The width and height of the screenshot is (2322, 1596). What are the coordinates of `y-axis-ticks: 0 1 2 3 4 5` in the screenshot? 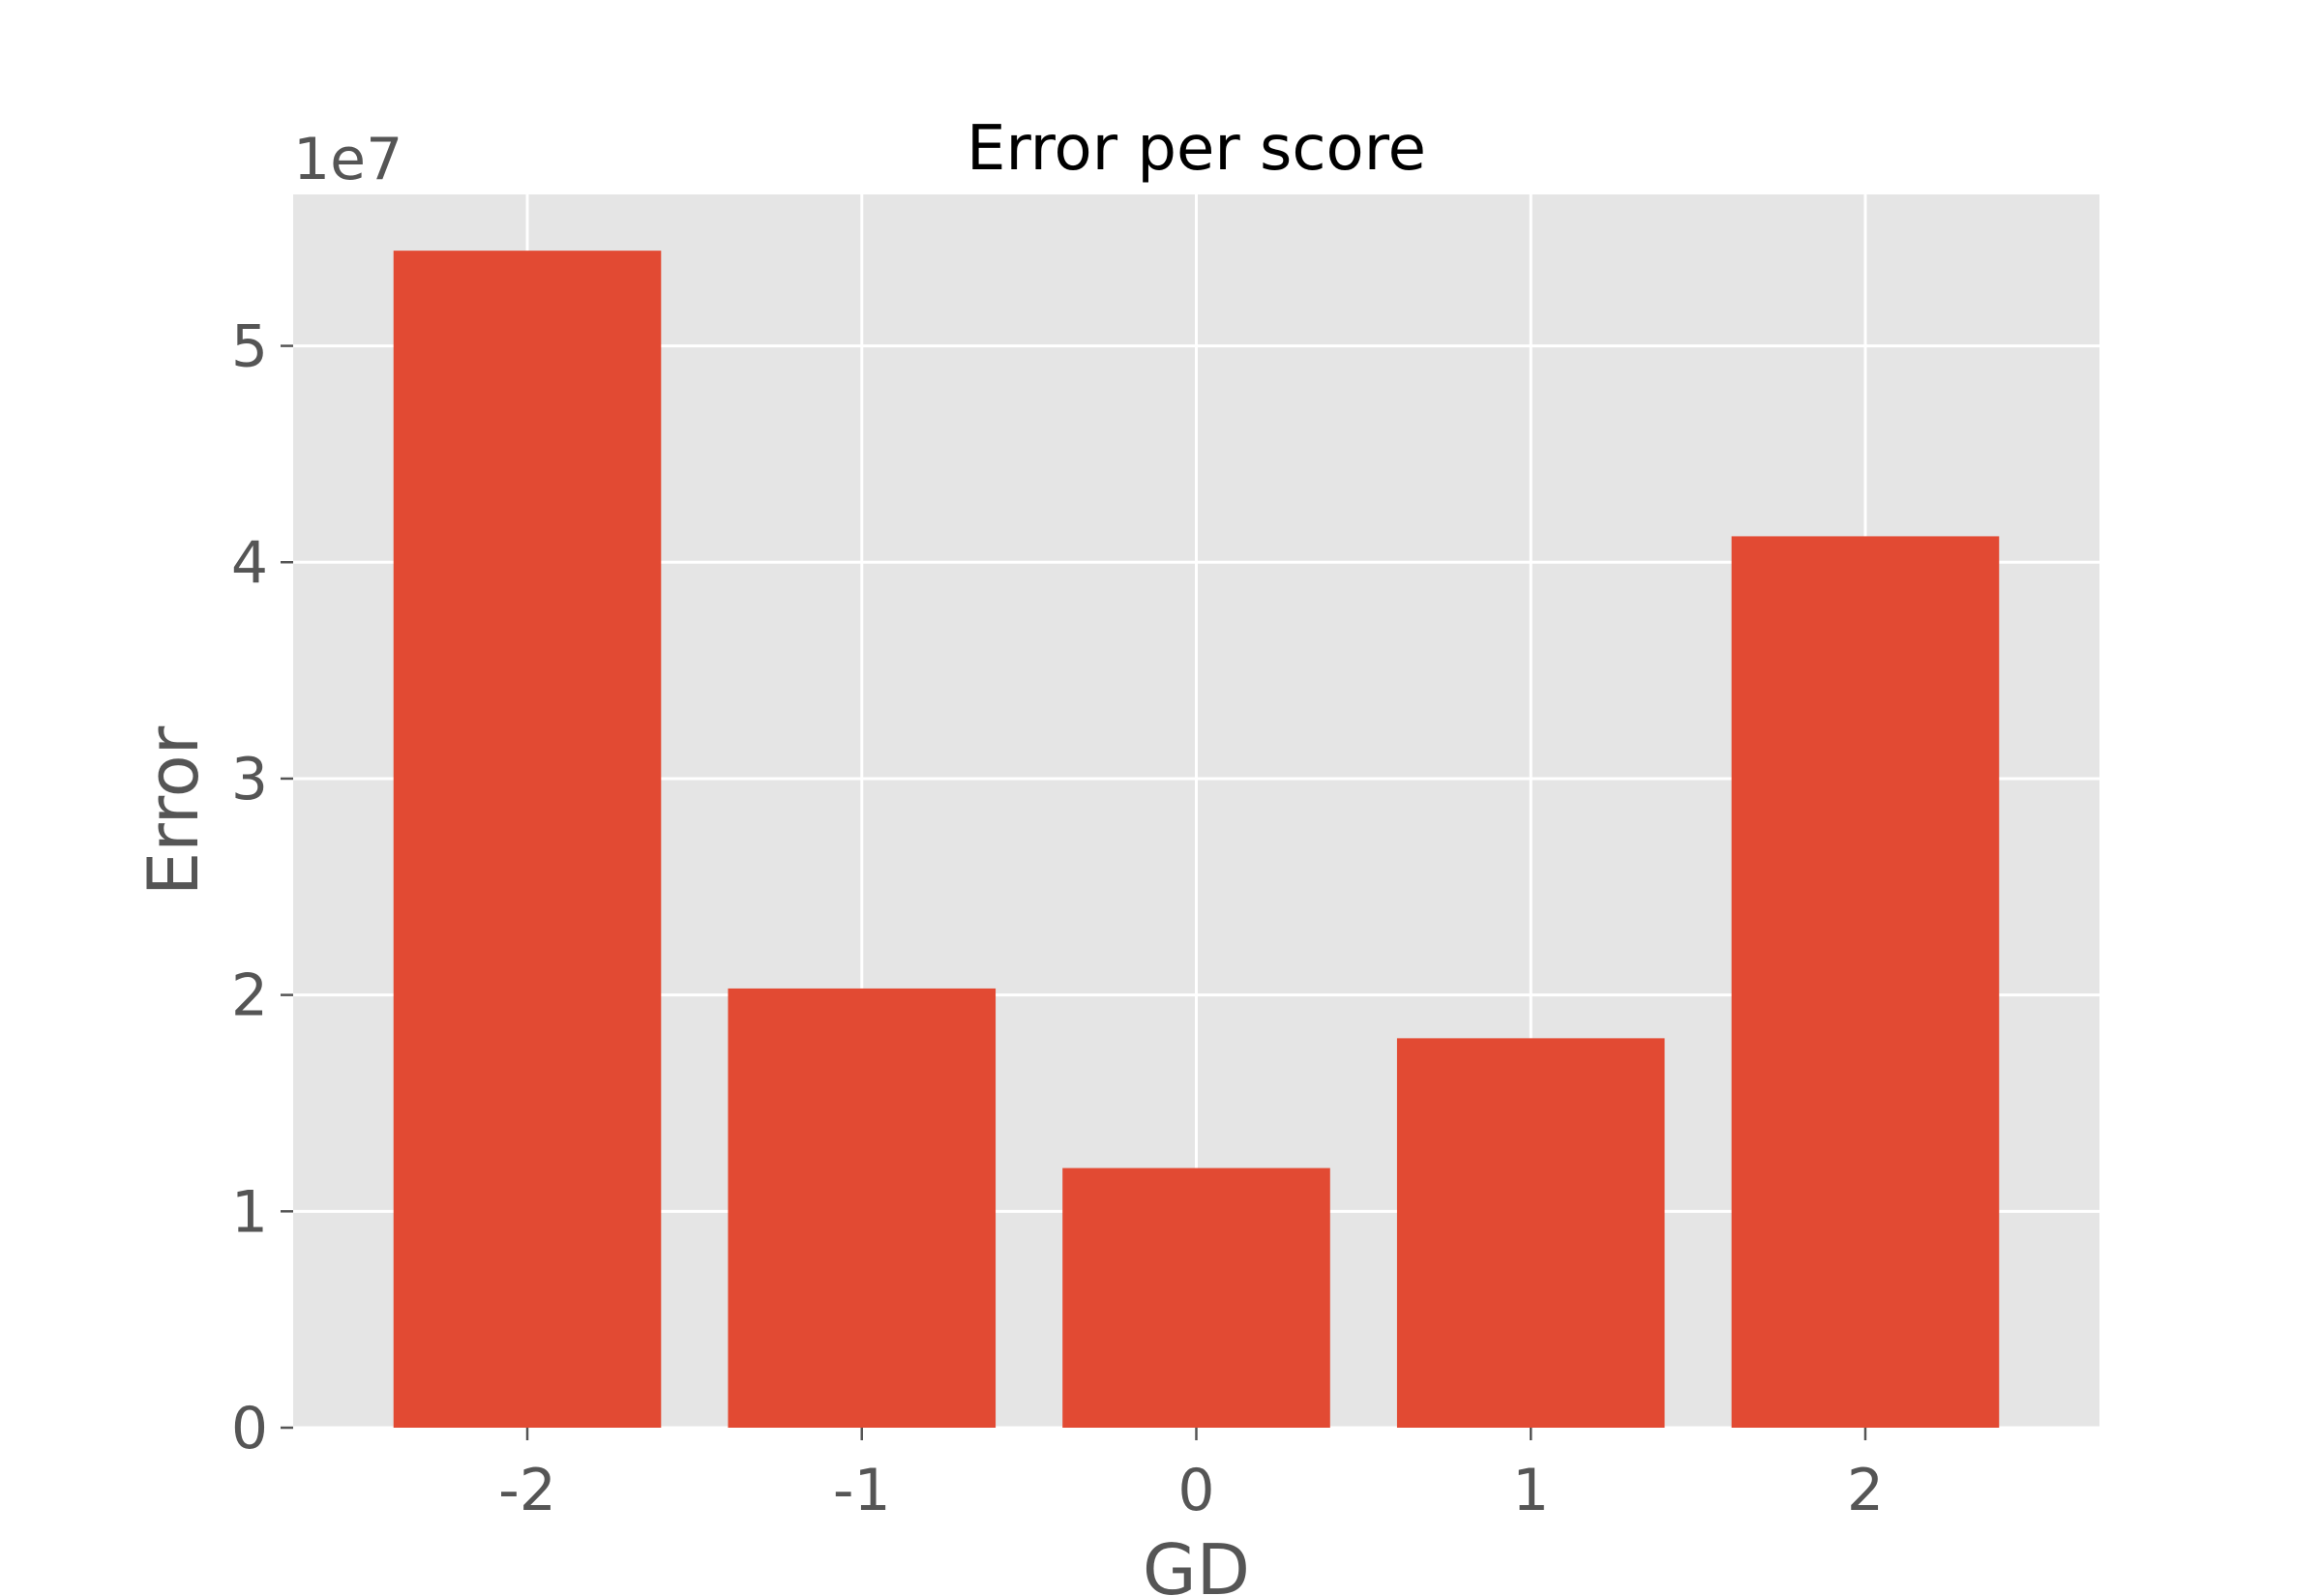 It's located at (262, 888).